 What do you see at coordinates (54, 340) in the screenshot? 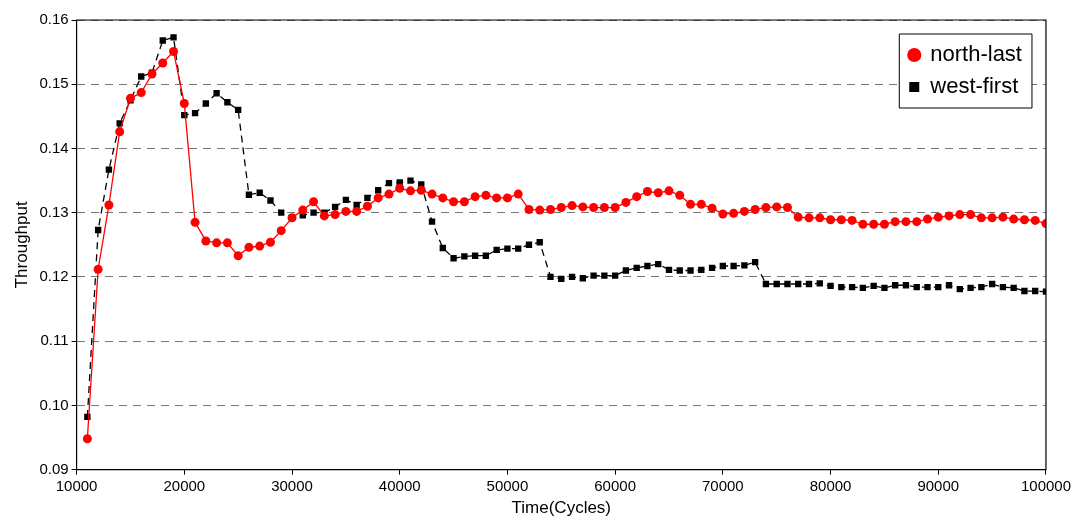
I see `y-tick-label: 0.11` at bounding box center [54, 340].